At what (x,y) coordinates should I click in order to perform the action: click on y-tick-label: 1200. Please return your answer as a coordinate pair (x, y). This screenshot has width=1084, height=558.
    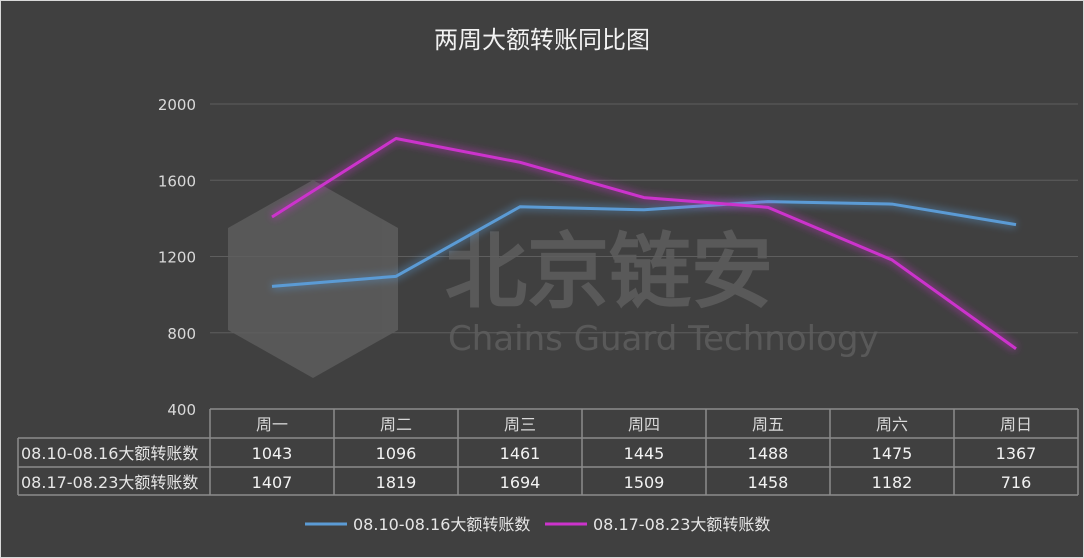
    Looking at the image, I should click on (177, 258).